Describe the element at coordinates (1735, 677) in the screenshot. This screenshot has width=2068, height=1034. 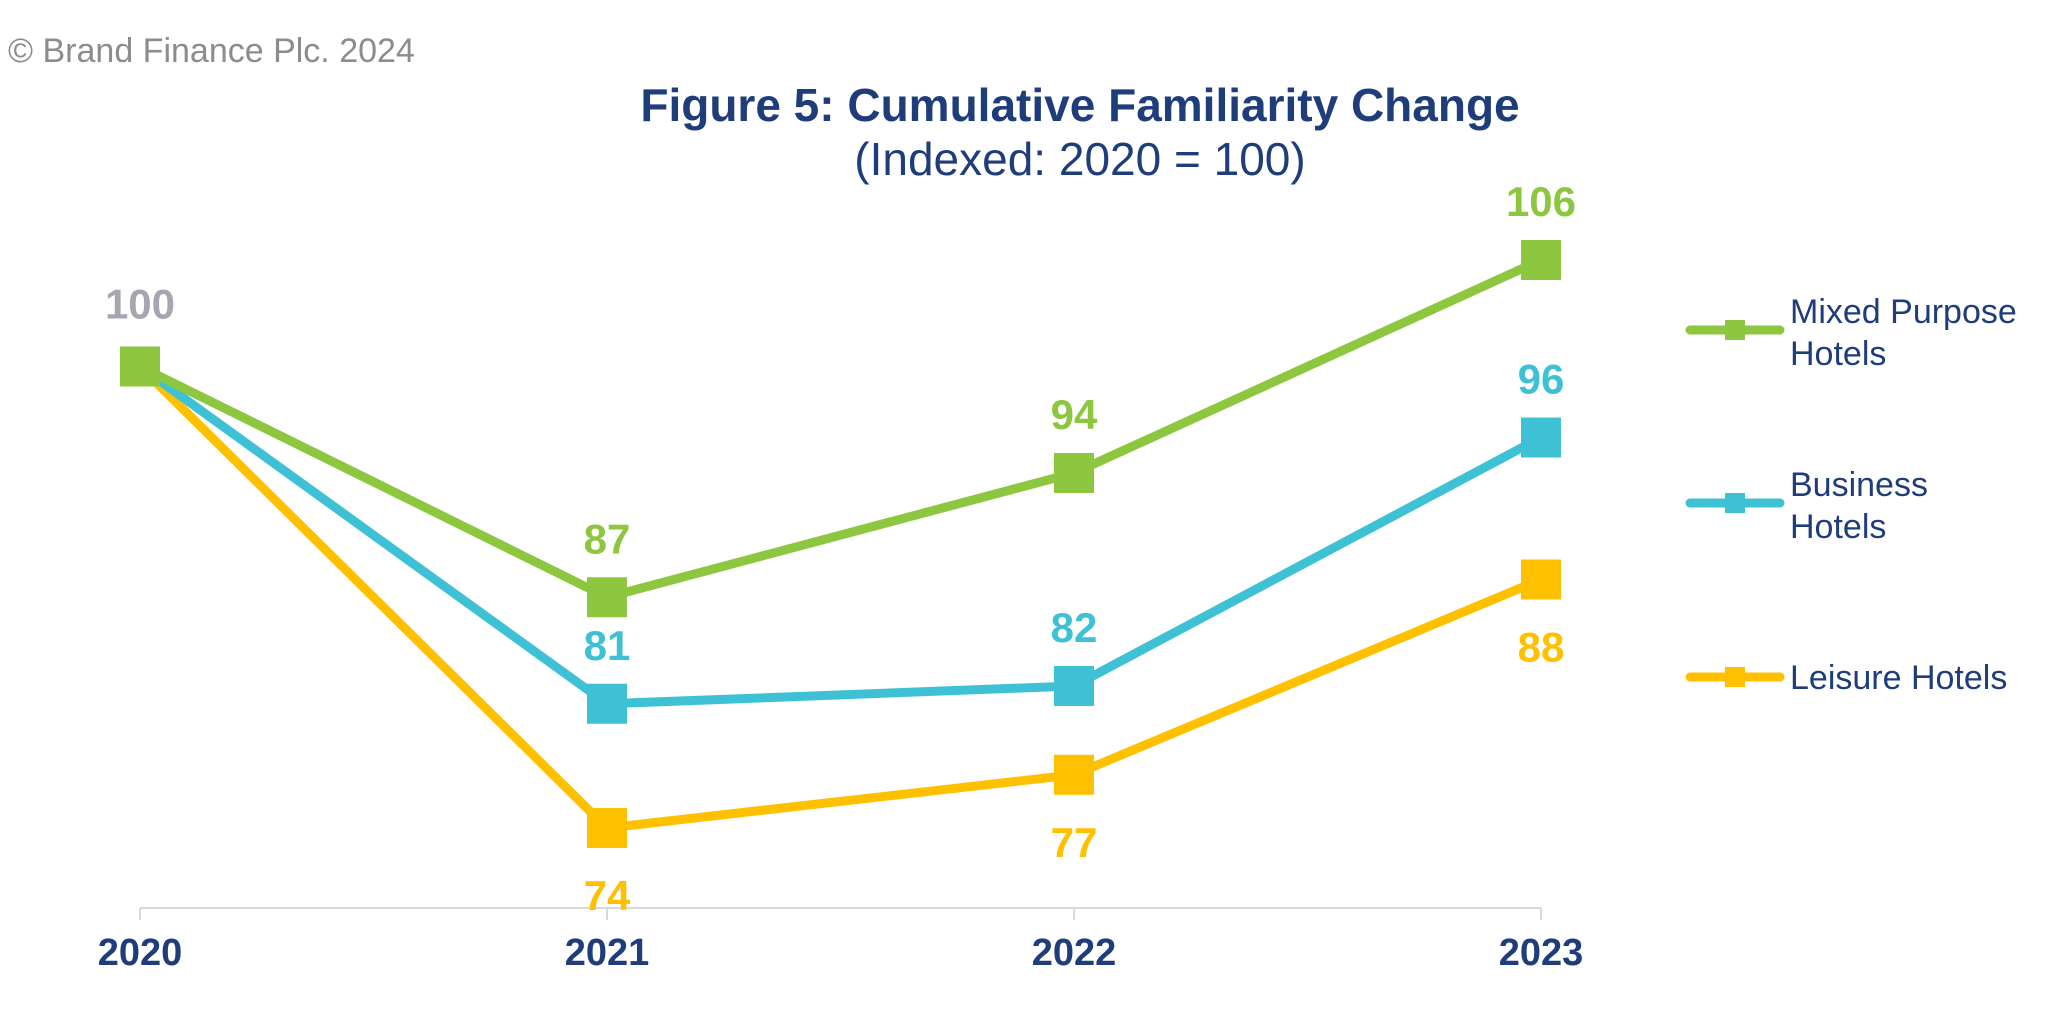
I see `legend-marker-leisure-hotels` at that location.